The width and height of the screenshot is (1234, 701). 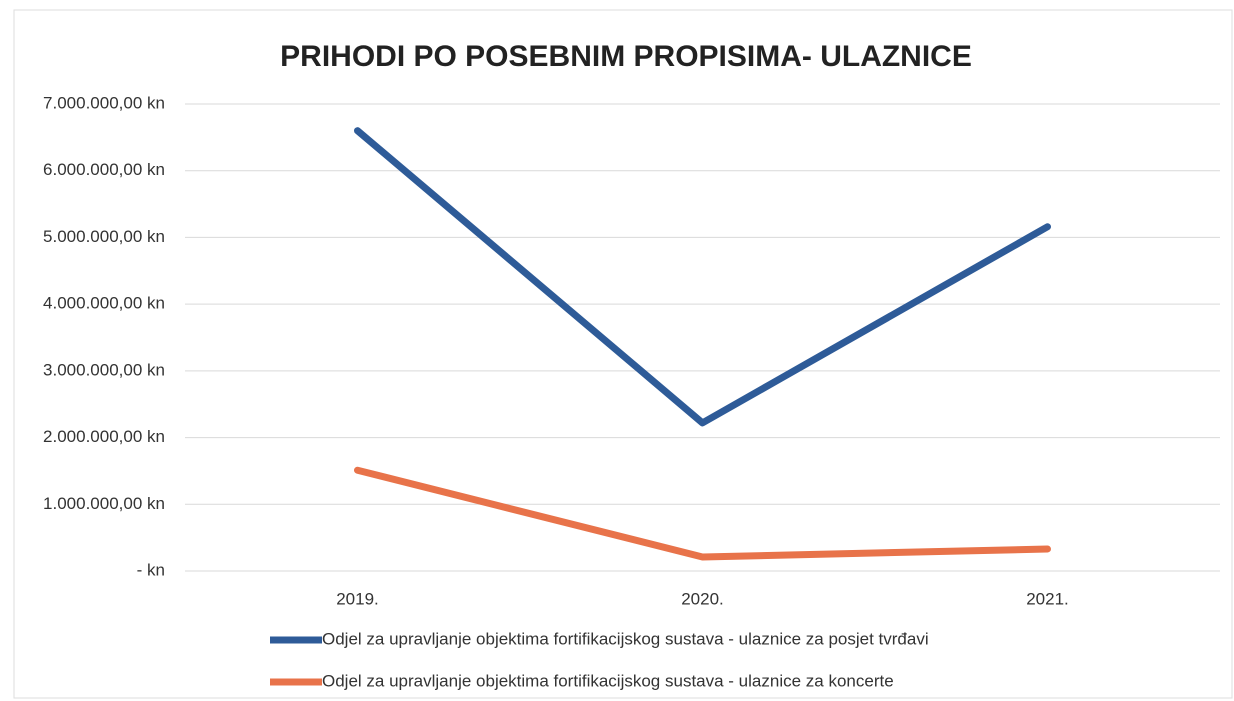 I want to click on x-tick-label: 2019., so click(x=357, y=598).